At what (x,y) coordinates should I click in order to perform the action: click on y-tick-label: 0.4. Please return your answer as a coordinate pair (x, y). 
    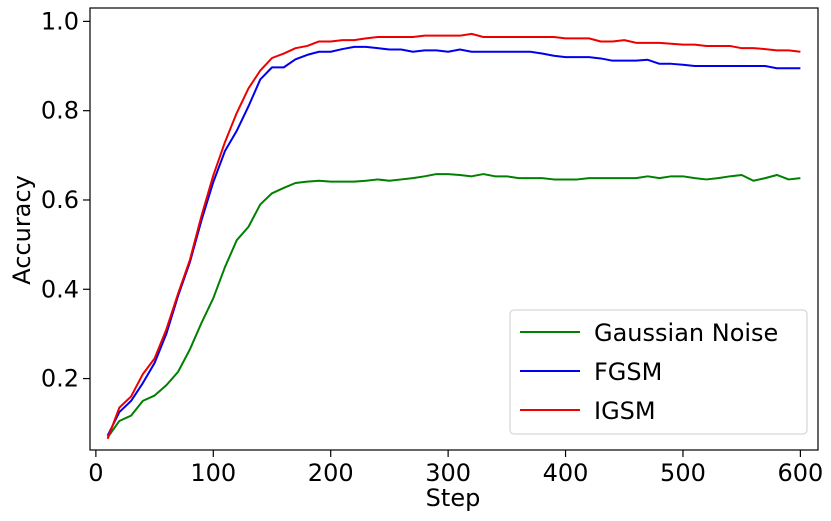
    Looking at the image, I should click on (60, 289).